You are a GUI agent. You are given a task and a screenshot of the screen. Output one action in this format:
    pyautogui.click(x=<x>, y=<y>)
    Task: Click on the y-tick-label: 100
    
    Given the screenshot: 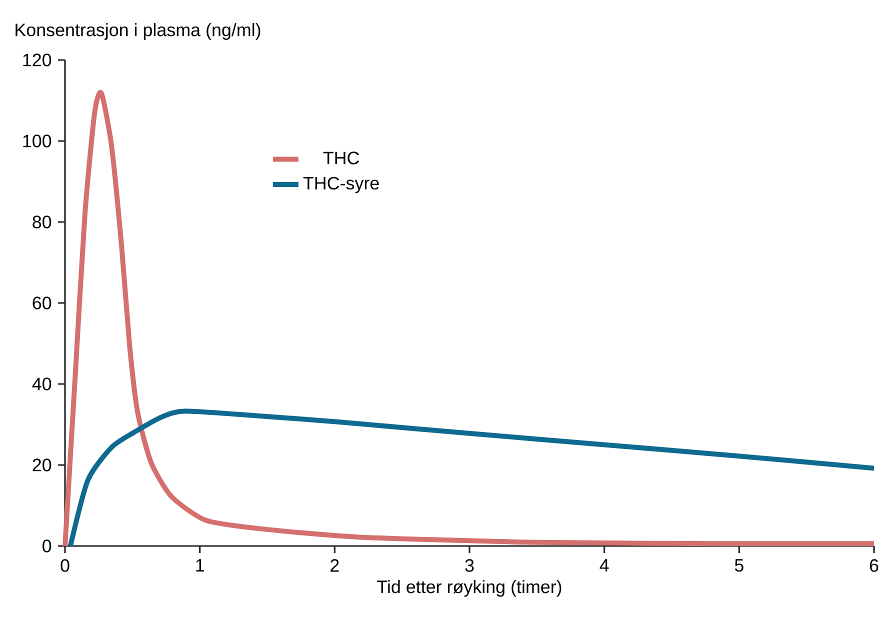 What is the action you would take?
    pyautogui.click(x=37, y=141)
    